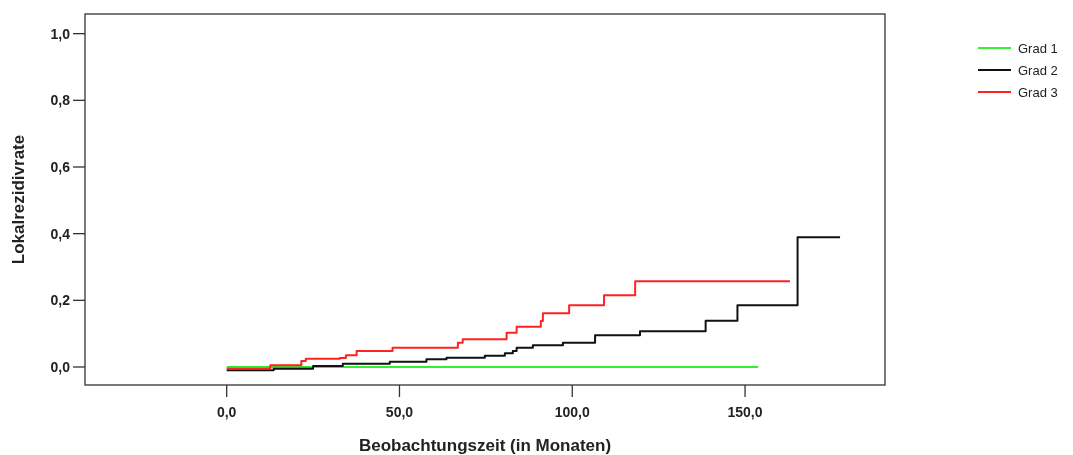 The image size is (1073, 455). I want to click on legend-label: Grad 3, so click(1038, 92).